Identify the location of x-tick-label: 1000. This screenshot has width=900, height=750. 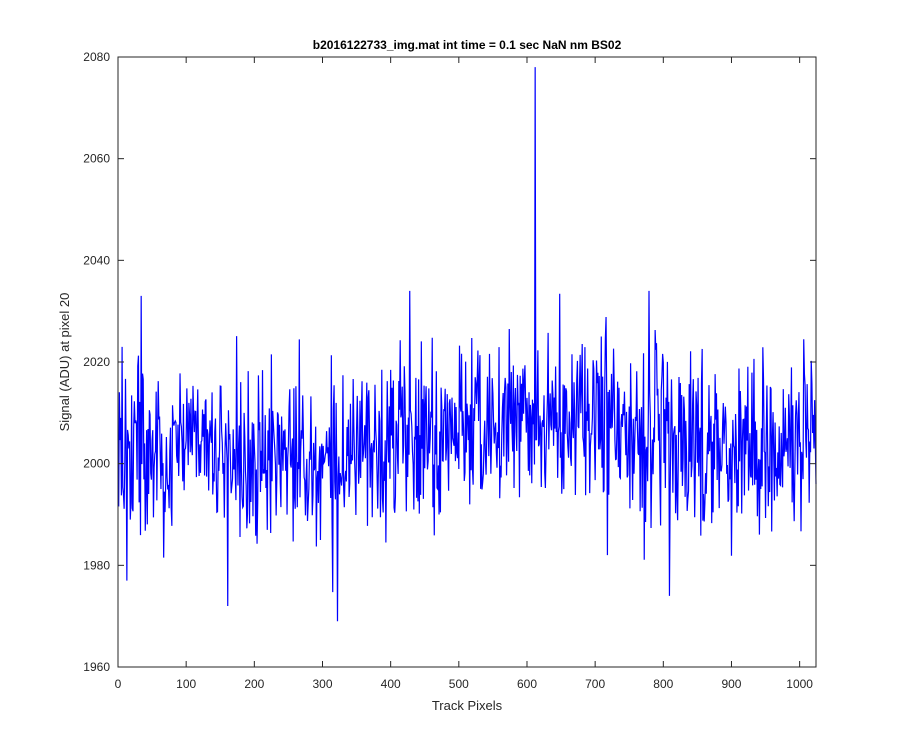
(799, 684).